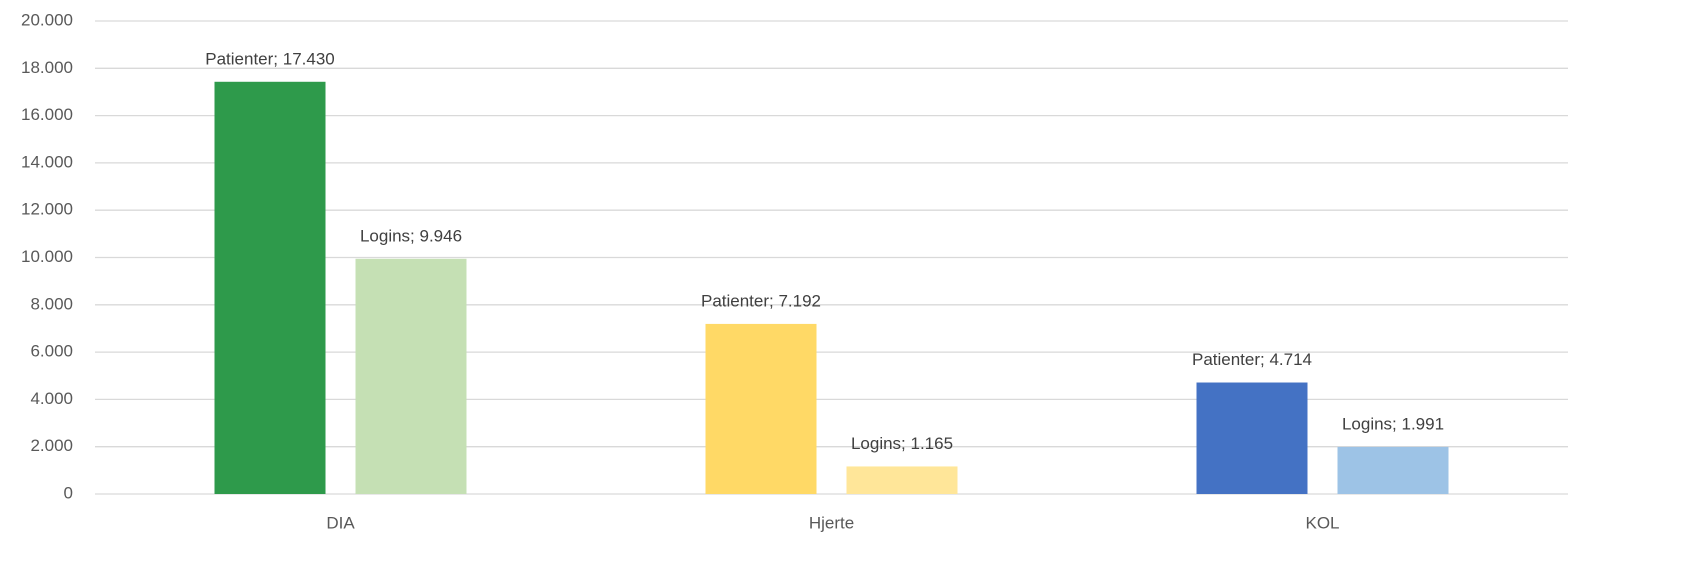  I want to click on x-tick-label: Hjerte, so click(831, 522).